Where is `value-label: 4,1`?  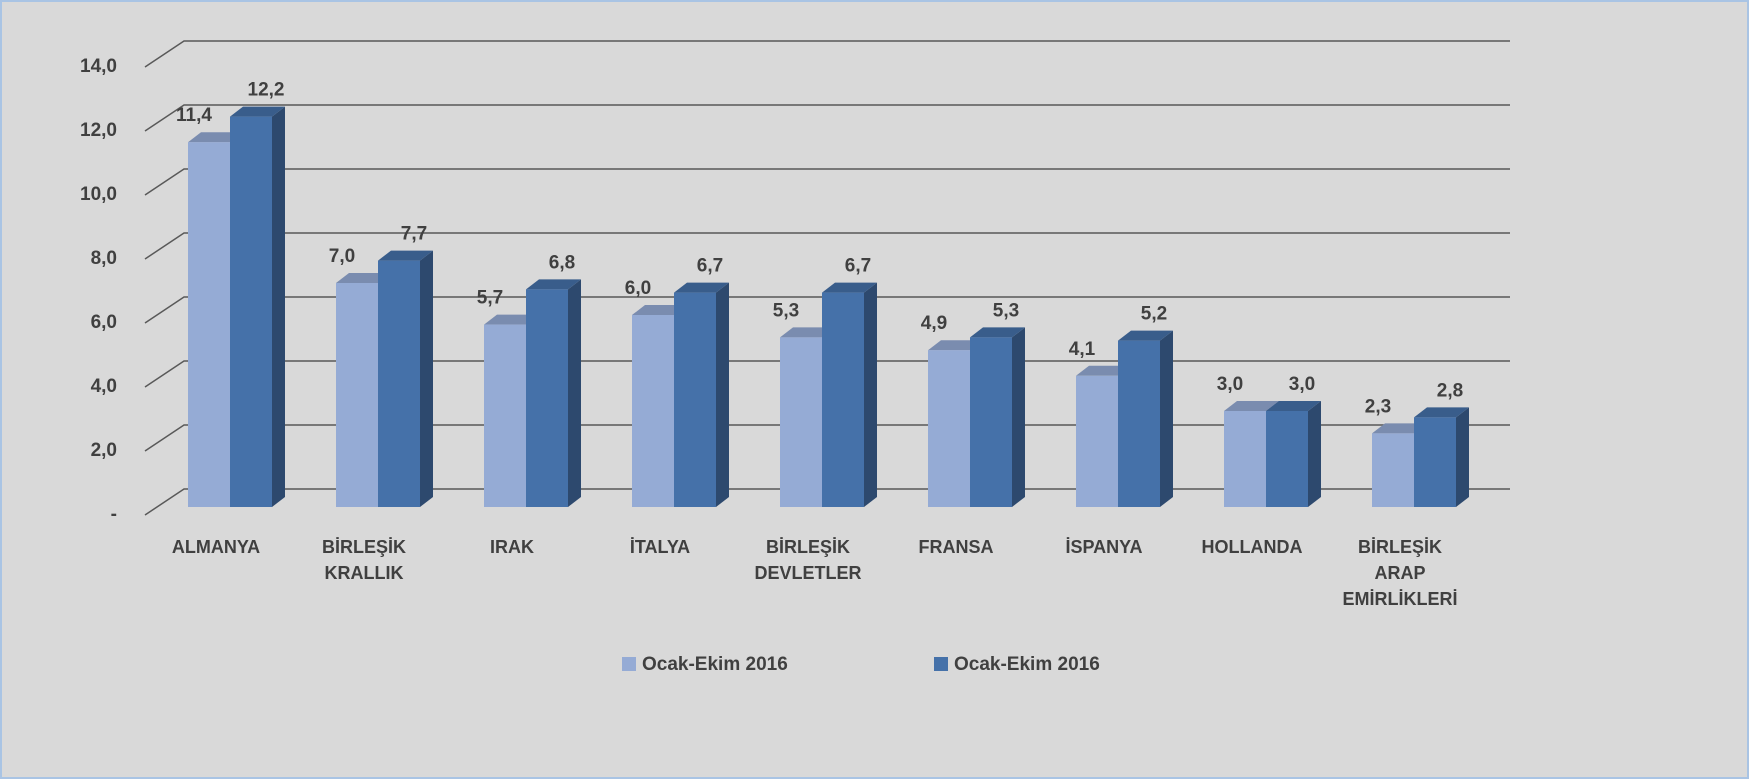 value-label: 4,1 is located at coordinates (1082, 349).